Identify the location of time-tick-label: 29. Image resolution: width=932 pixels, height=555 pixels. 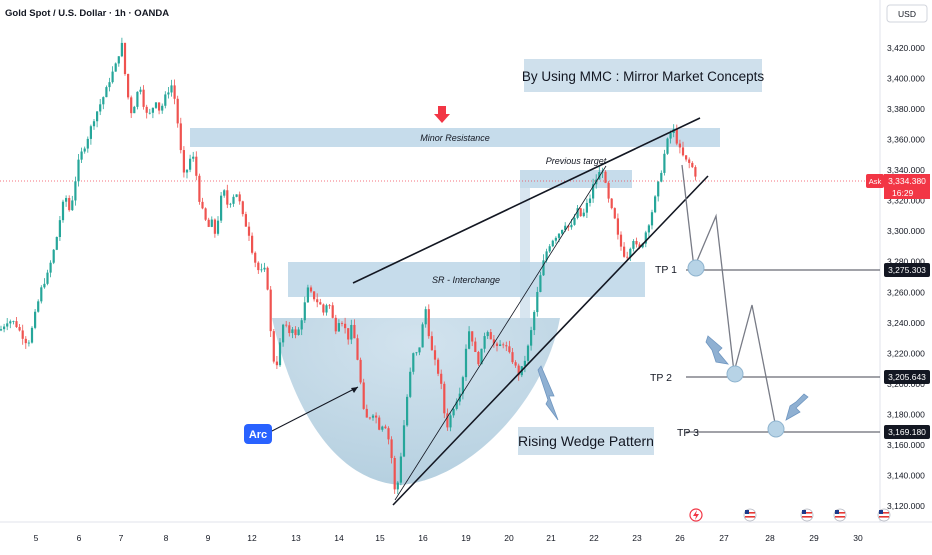
(814, 538).